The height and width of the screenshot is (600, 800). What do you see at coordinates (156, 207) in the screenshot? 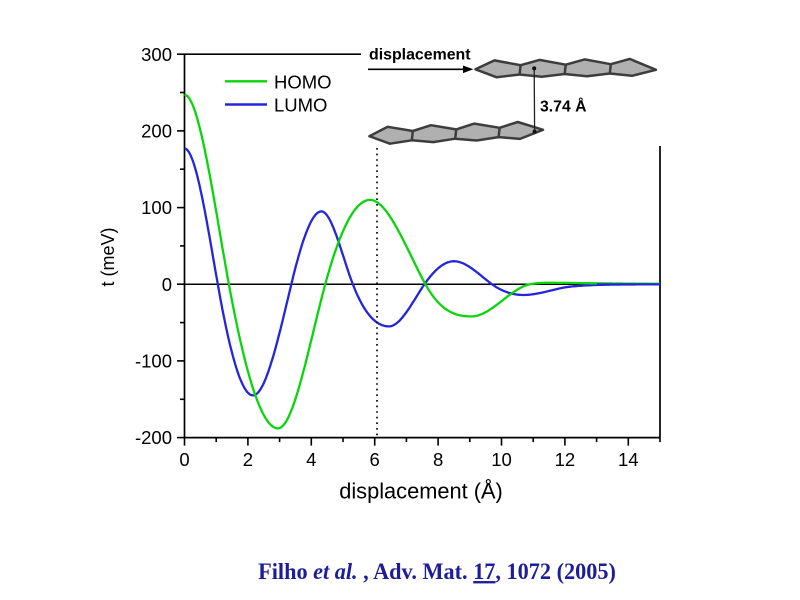
I see `svg-text: 100` at bounding box center [156, 207].